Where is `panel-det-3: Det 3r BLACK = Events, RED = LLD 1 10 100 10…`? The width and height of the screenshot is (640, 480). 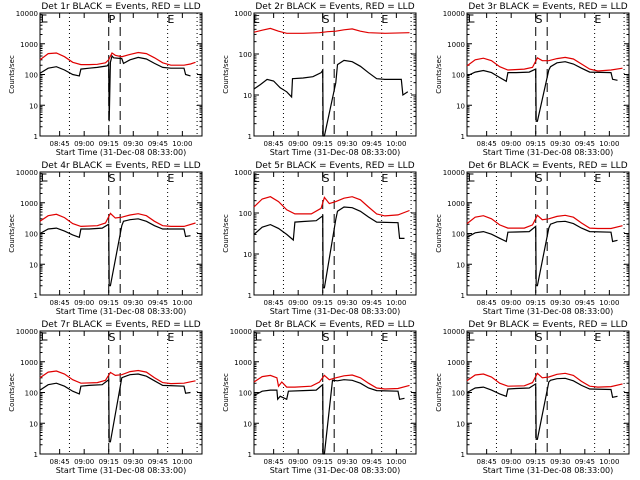 panel-det-3: Det 3r BLACK = Events, RED = LLD 1 10 100 10… is located at coordinates (532, 79).